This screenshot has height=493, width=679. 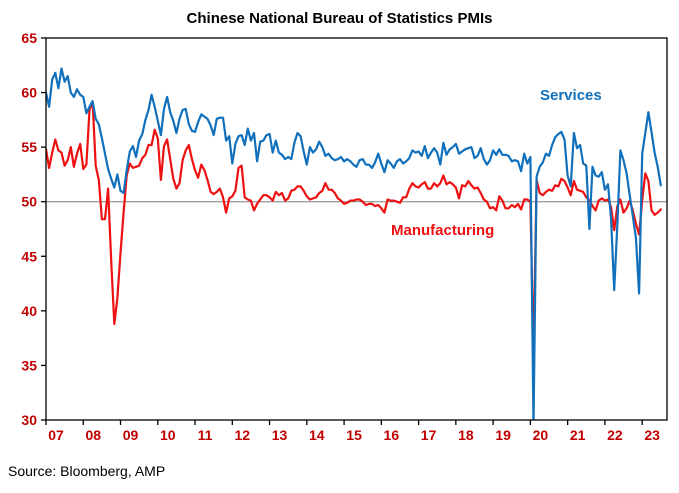 I want to click on services-series-label: Services, so click(x=571, y=95).